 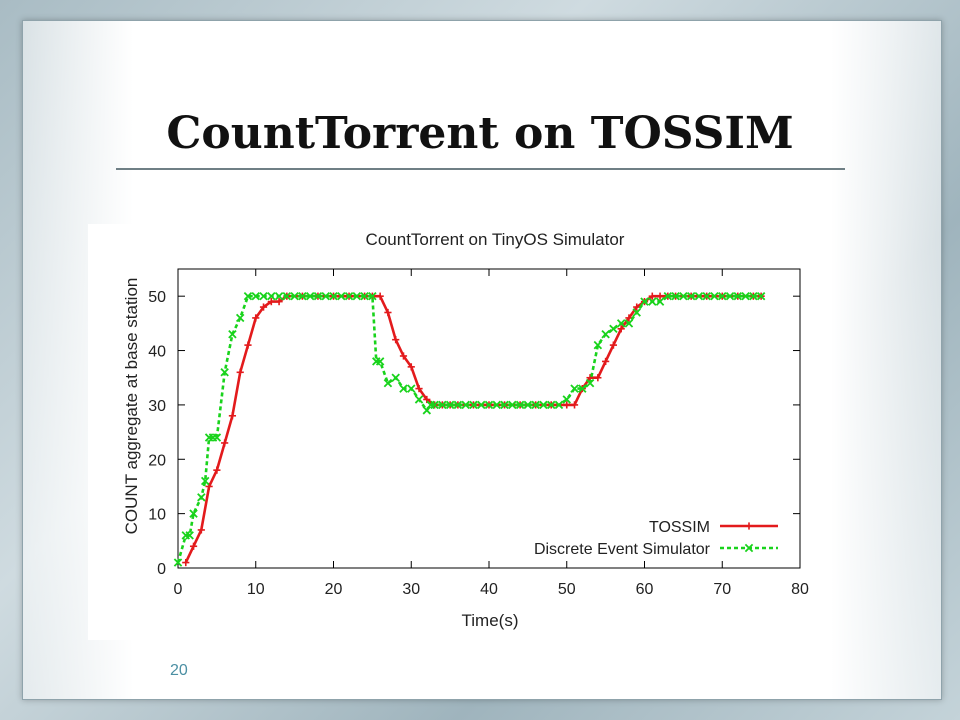 I want to click on x-tick-label: 10, so click(x=256, y=589).